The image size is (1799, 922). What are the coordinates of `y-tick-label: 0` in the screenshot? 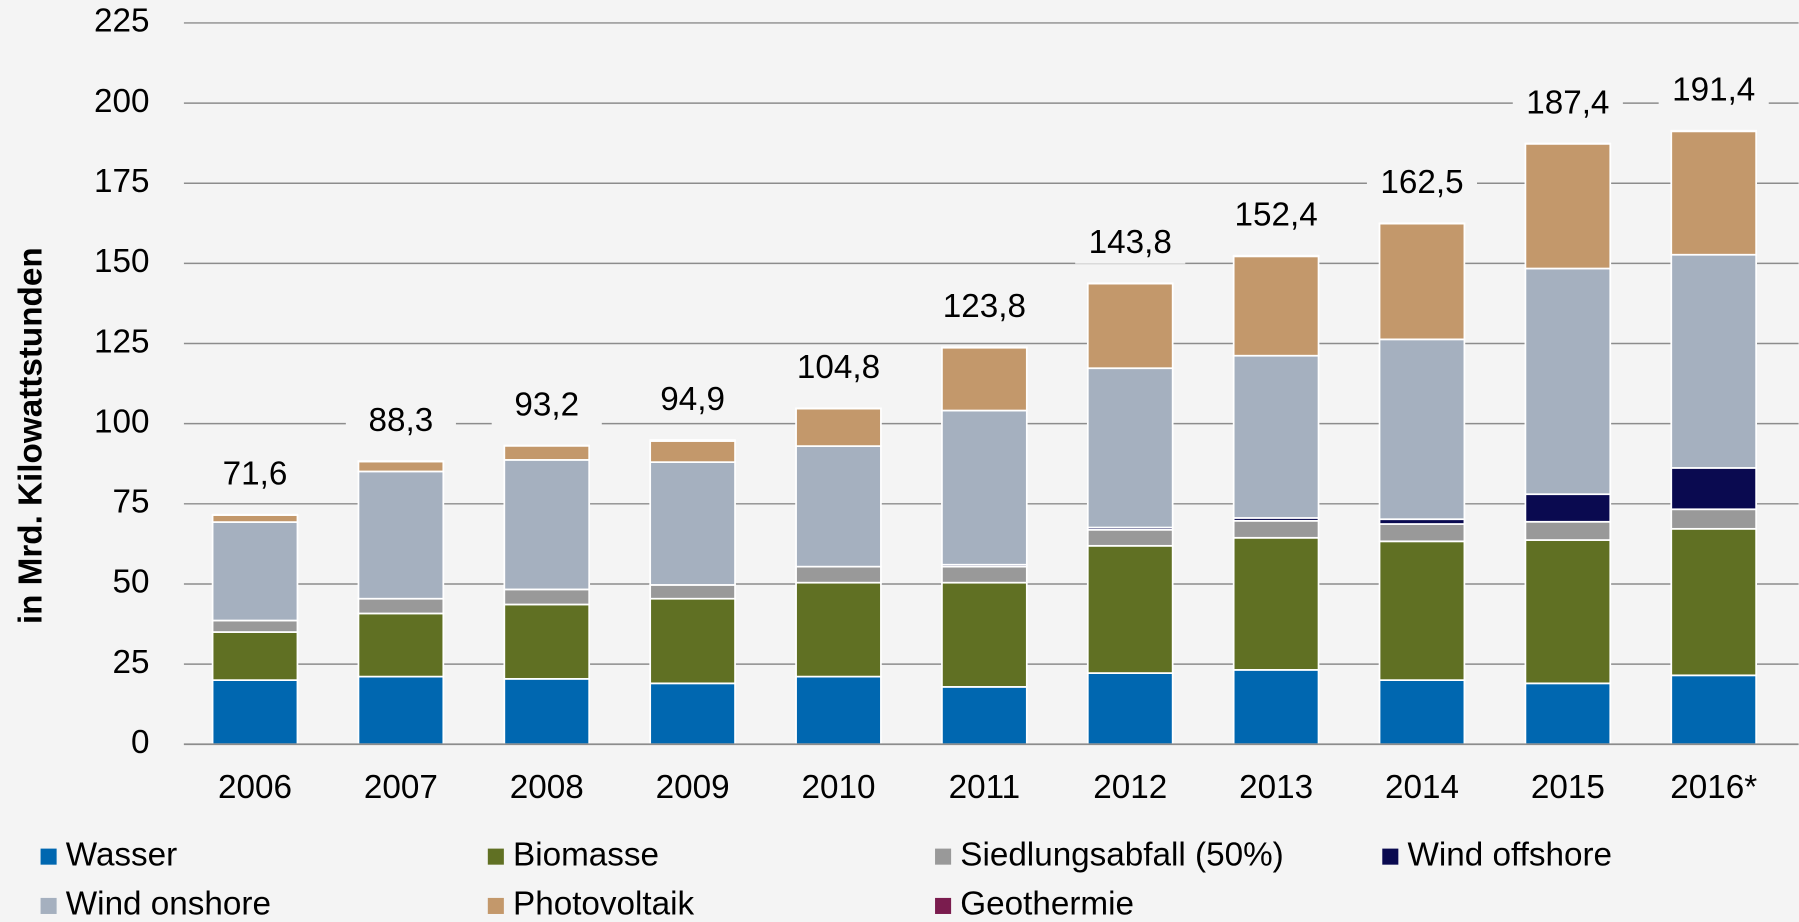 It's located at (140, 742).